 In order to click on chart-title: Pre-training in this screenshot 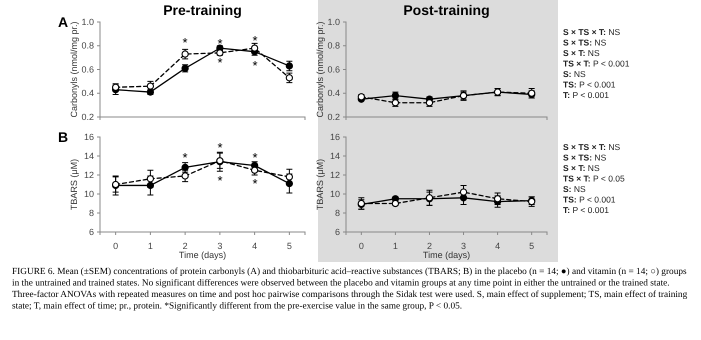, I will do `click(202, 10)`.